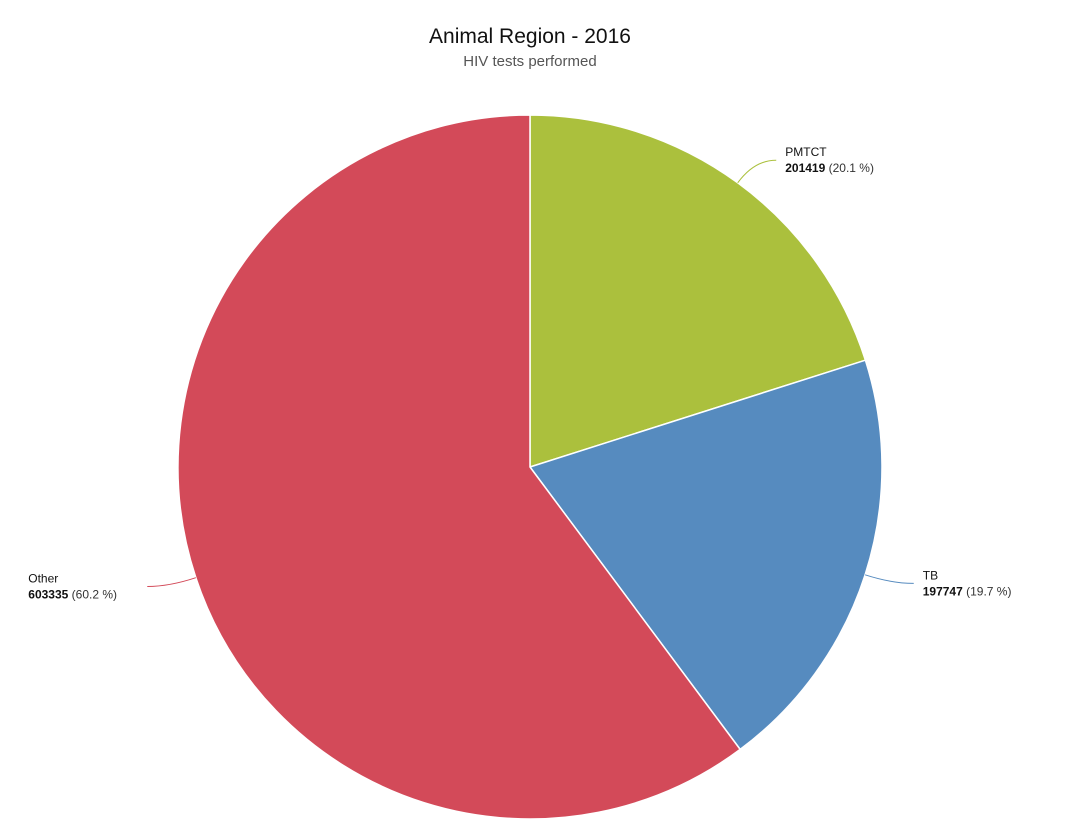 This screenshot has height=833, width=1072. I want to click on slice-value-pmtct: 201419, so click(805, 168).